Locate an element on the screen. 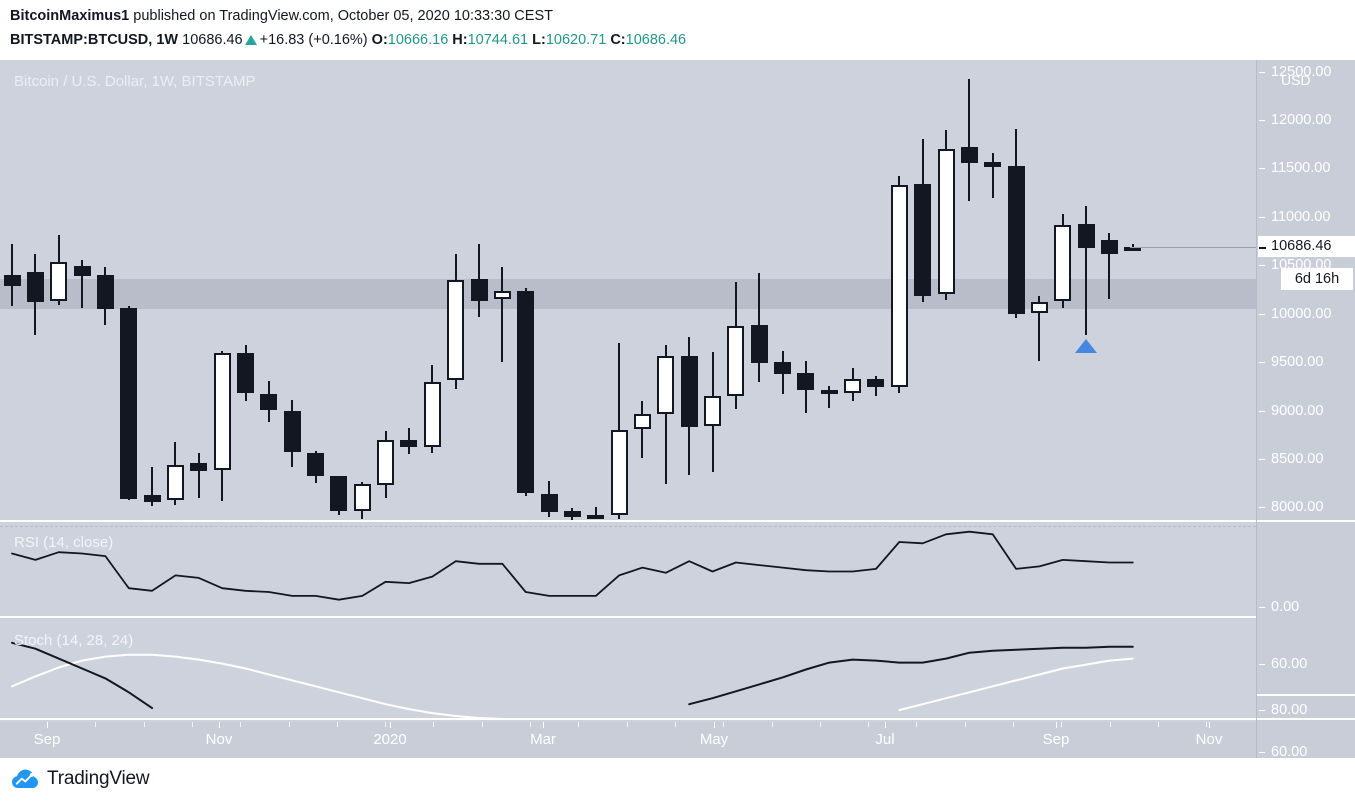 The image size is (1355, 806). time-axis-label: 2020 is located at coordinates (390, 739).